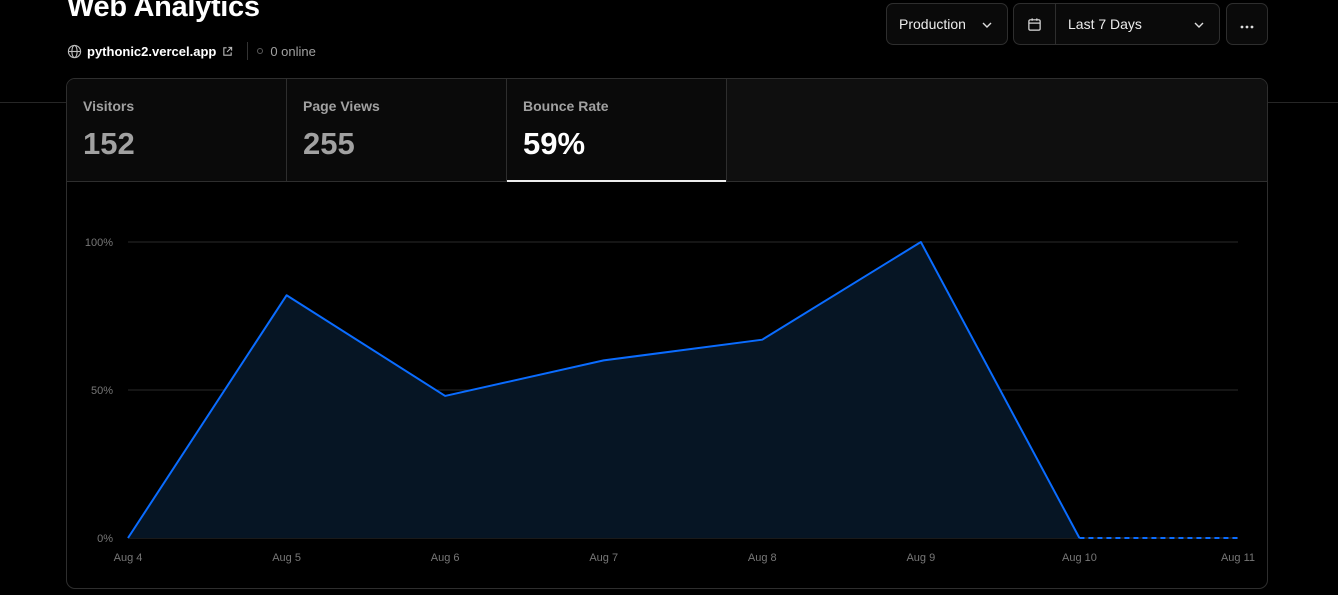  I want to click on more-options-button, so click(1247, 24).